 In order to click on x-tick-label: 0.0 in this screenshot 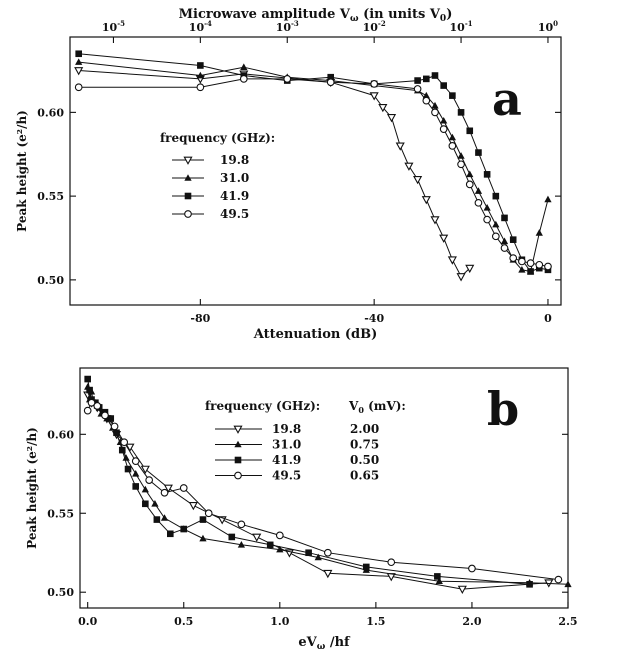, I will do `click(87, 621)`.